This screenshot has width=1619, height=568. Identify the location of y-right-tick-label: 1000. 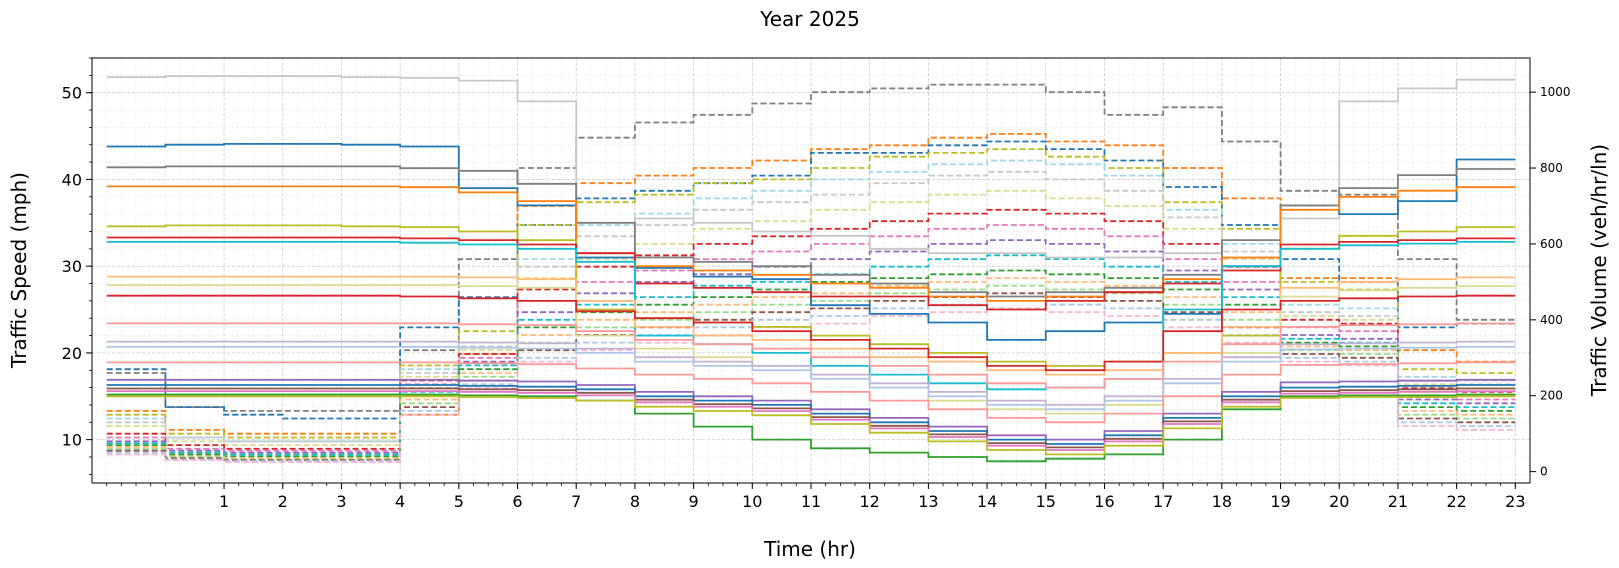
(1555, 92).